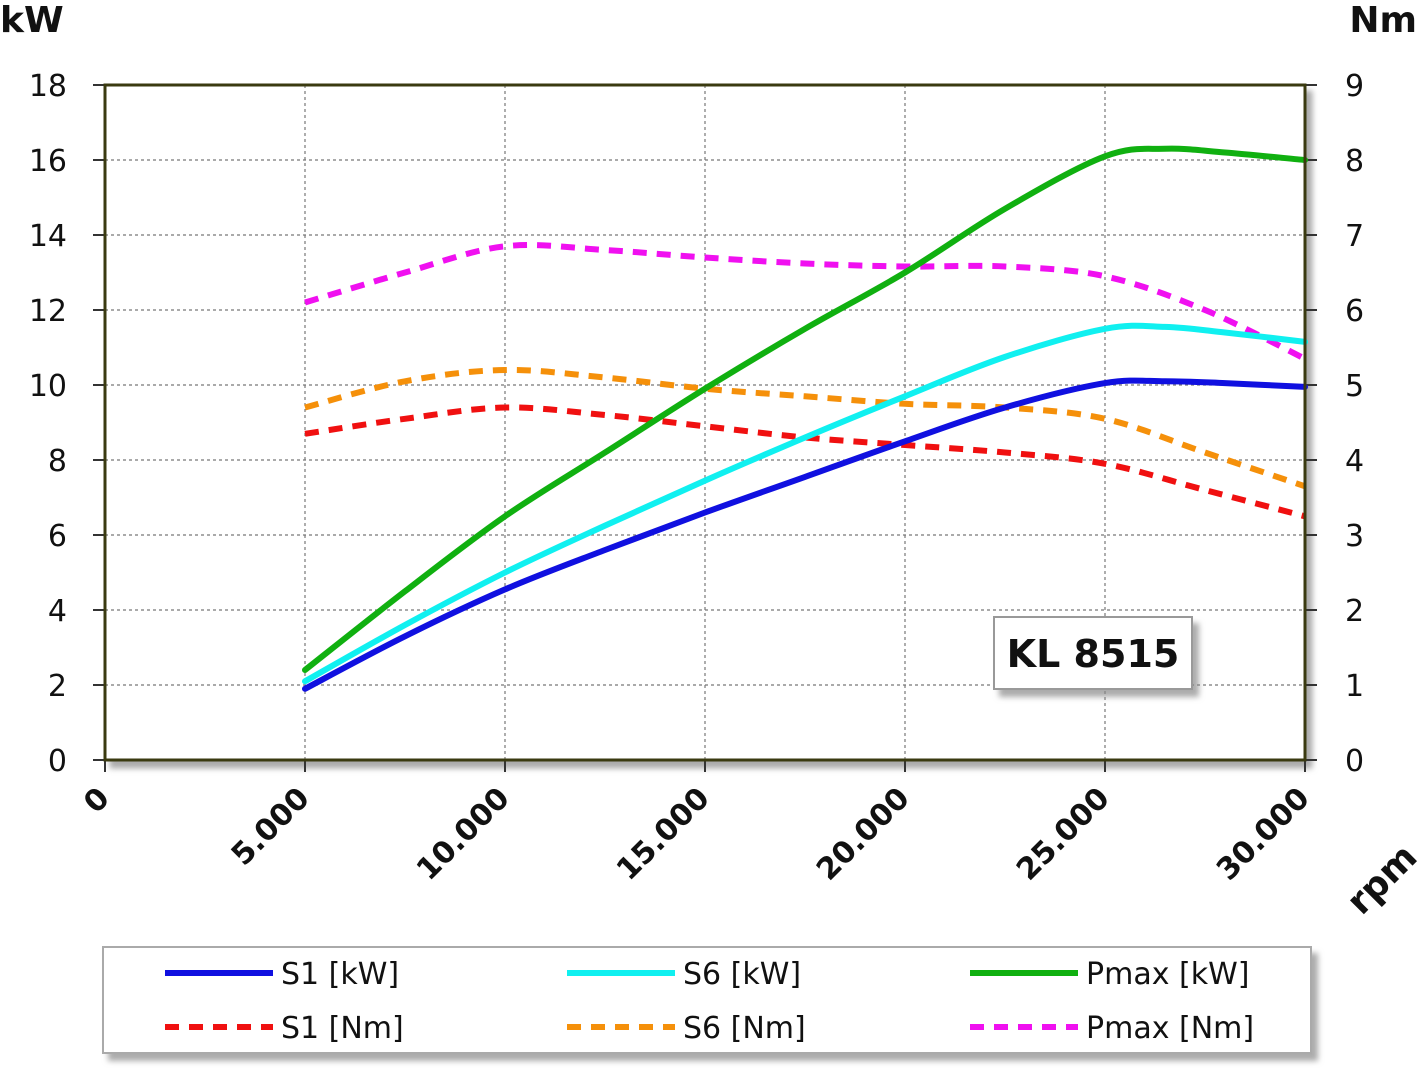  Describe the element at coordinates (1354, 761) in the screenshot. I see `y-right-tick-label: 0` at that location.